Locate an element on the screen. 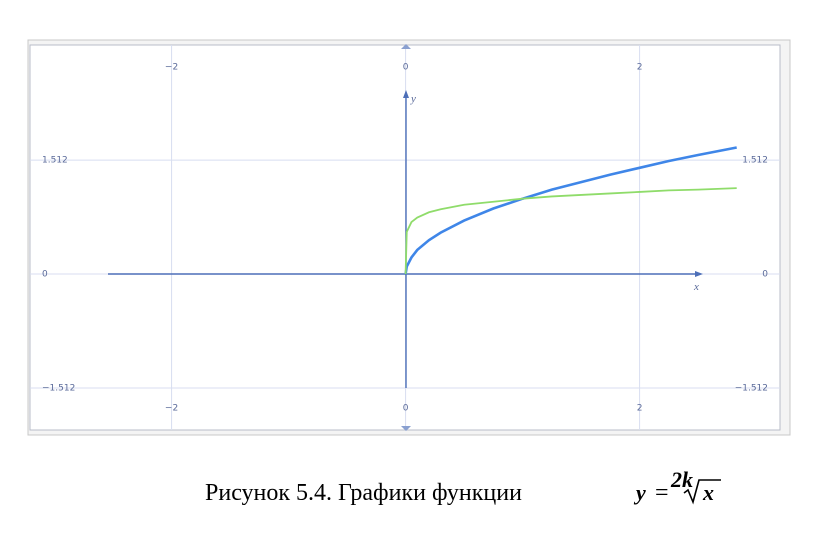  formula-eq: = is located at coordinates (662, 493).